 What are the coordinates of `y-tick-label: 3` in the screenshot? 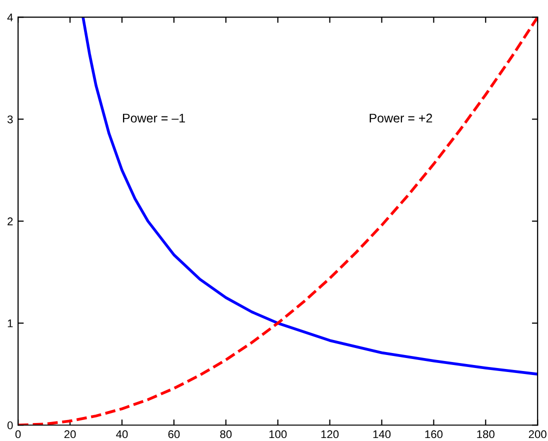 It's located at (10, 119).